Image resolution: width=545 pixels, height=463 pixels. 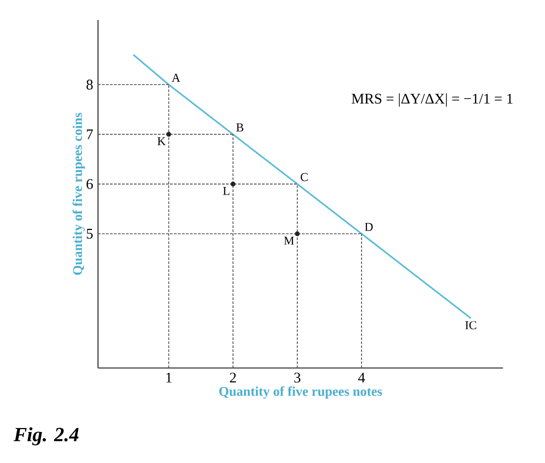 I want to click on x-tick-label: 4, so click(x=362, y=377).